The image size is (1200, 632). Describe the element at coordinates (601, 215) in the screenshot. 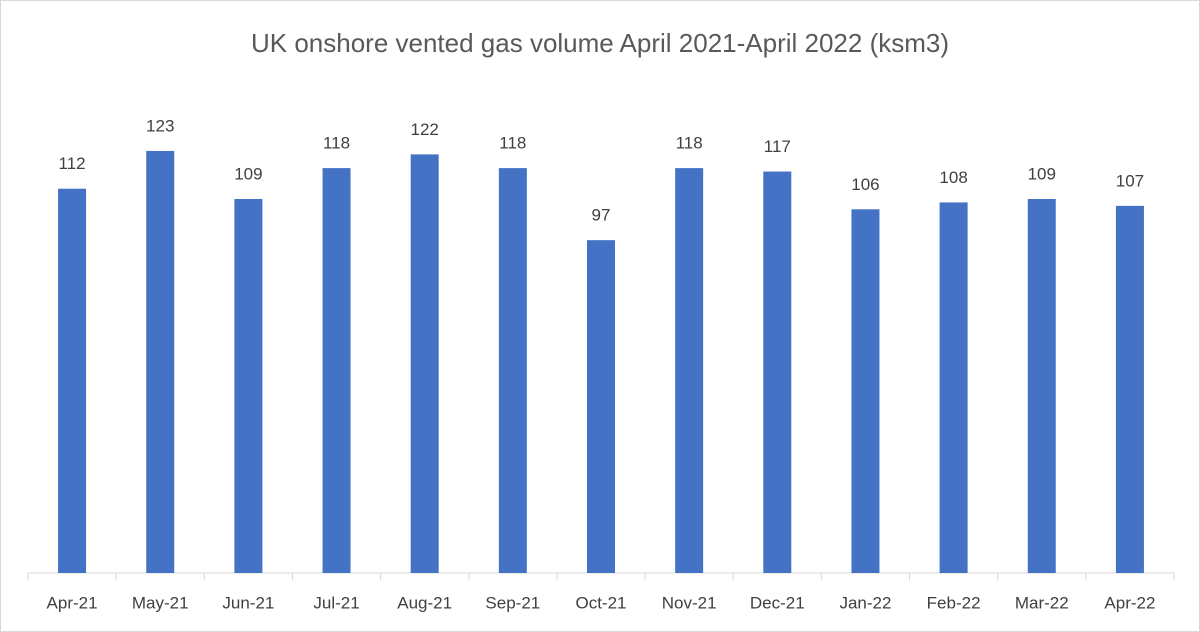

I see `data-label: 97` at that location.